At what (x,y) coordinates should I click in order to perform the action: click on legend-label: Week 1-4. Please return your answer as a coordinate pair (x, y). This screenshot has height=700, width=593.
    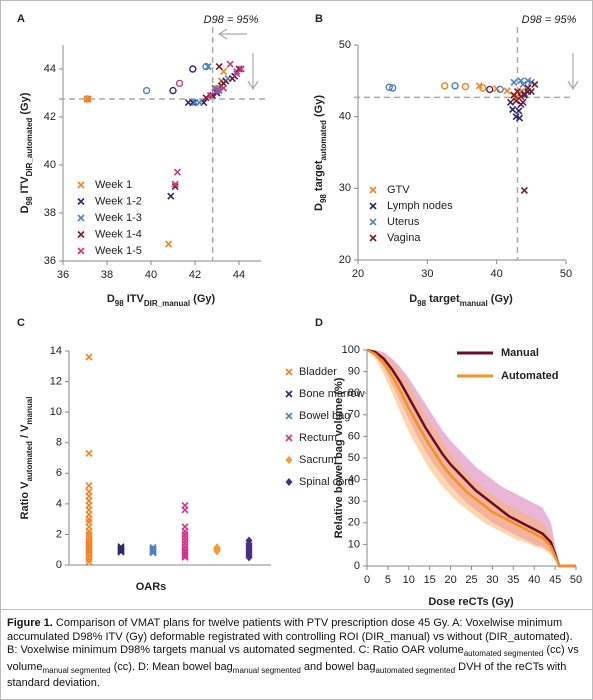
    Looking at the image, I should click on (118, 234).